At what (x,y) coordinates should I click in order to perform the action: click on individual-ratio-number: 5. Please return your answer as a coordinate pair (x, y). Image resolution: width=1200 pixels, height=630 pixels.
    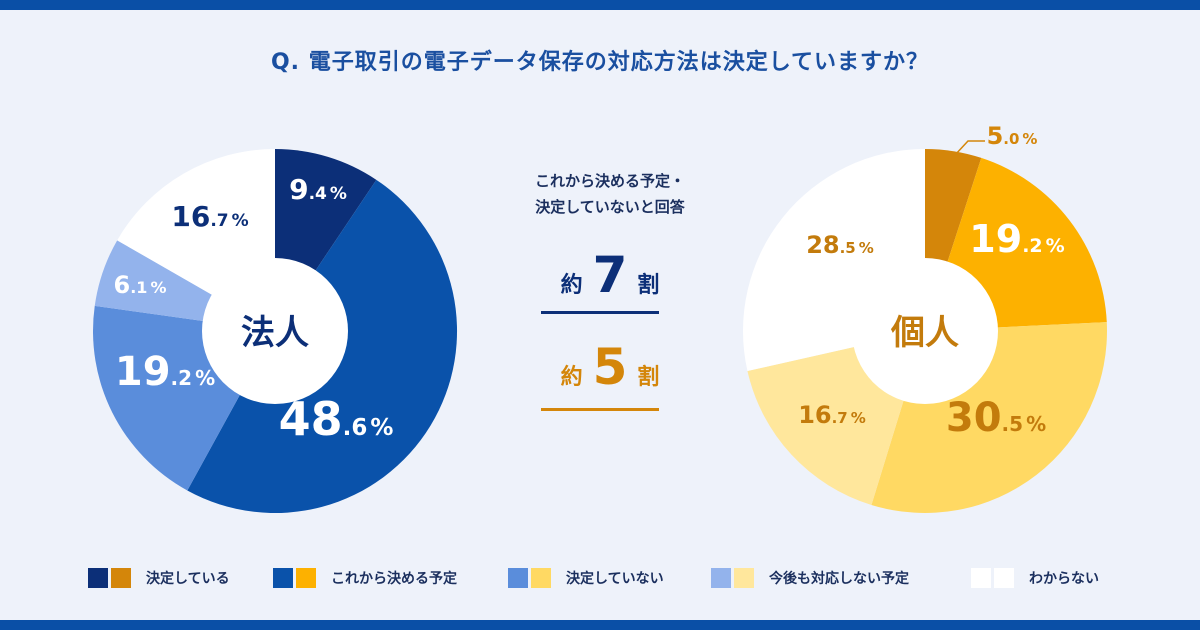
    Looking at the image, I should click on (610, 367).